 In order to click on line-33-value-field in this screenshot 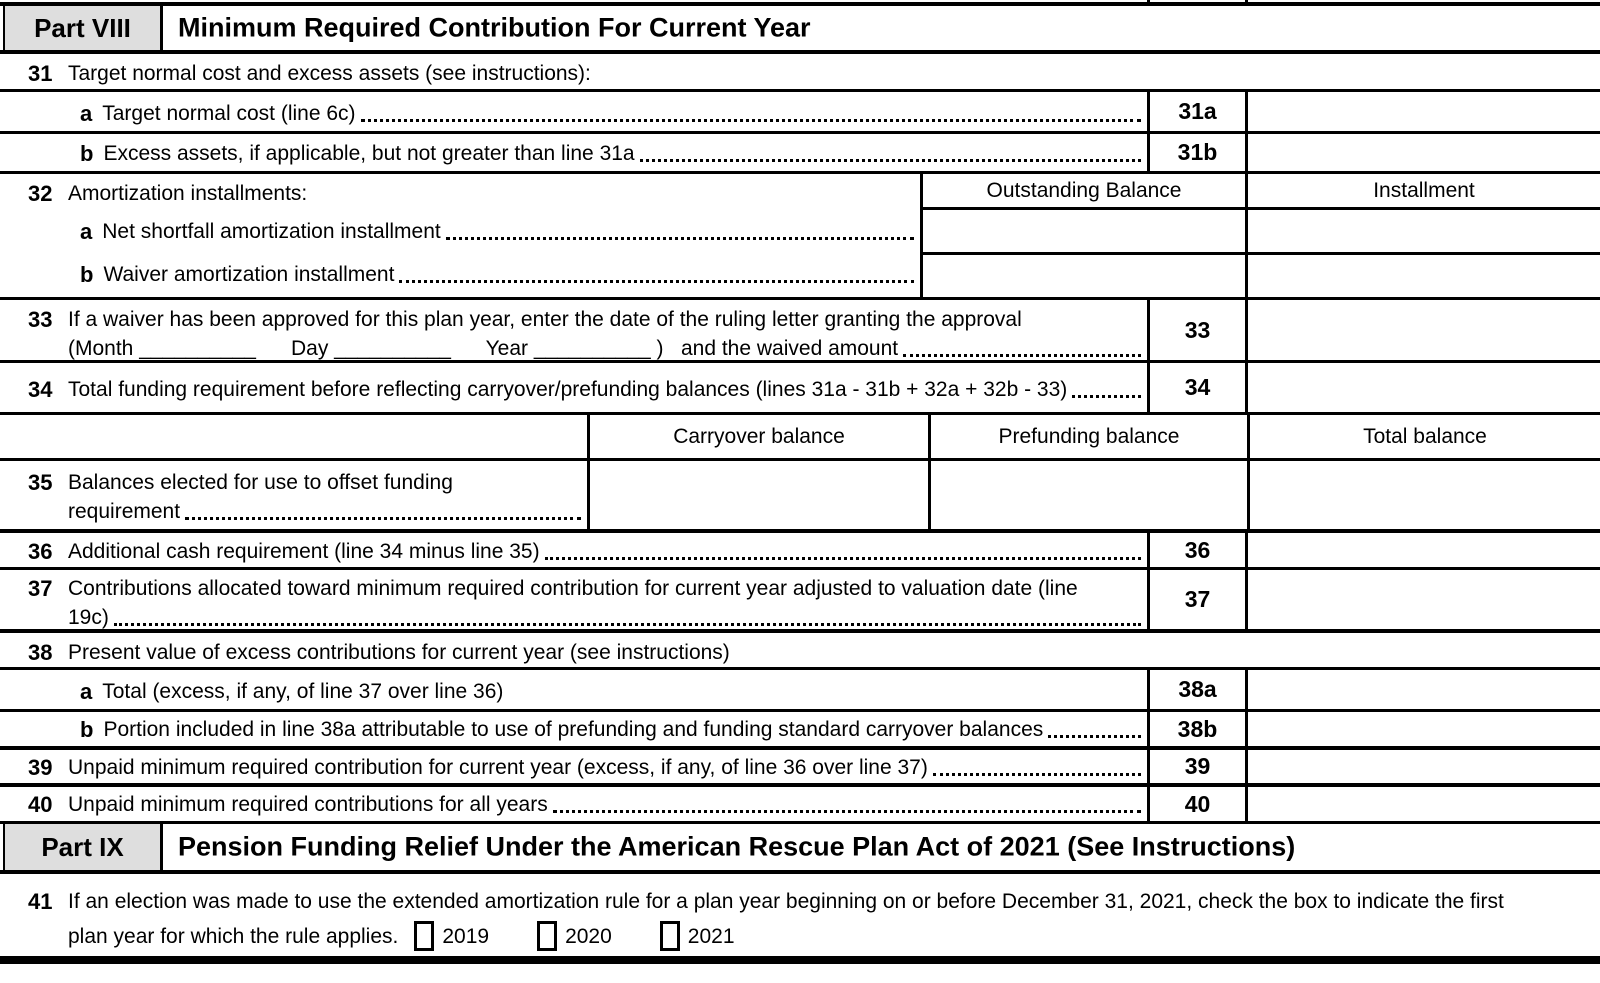, I will do `click(1424, 330)`.